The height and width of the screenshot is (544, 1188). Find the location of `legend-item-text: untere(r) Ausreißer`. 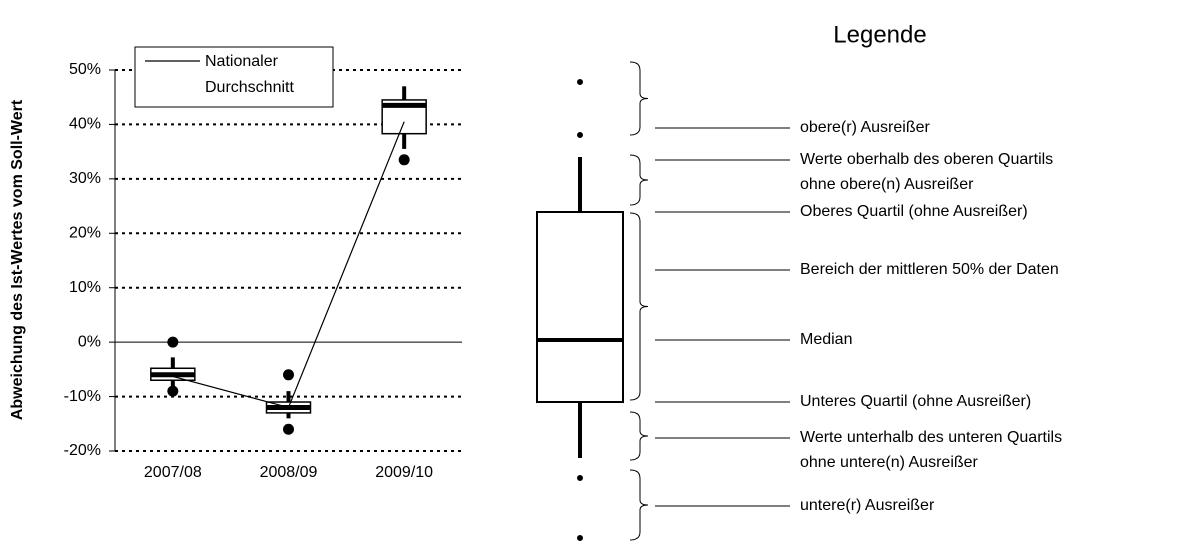

legend-item-text: untere(r) Ausreißer is located at coordinates (867, 505).